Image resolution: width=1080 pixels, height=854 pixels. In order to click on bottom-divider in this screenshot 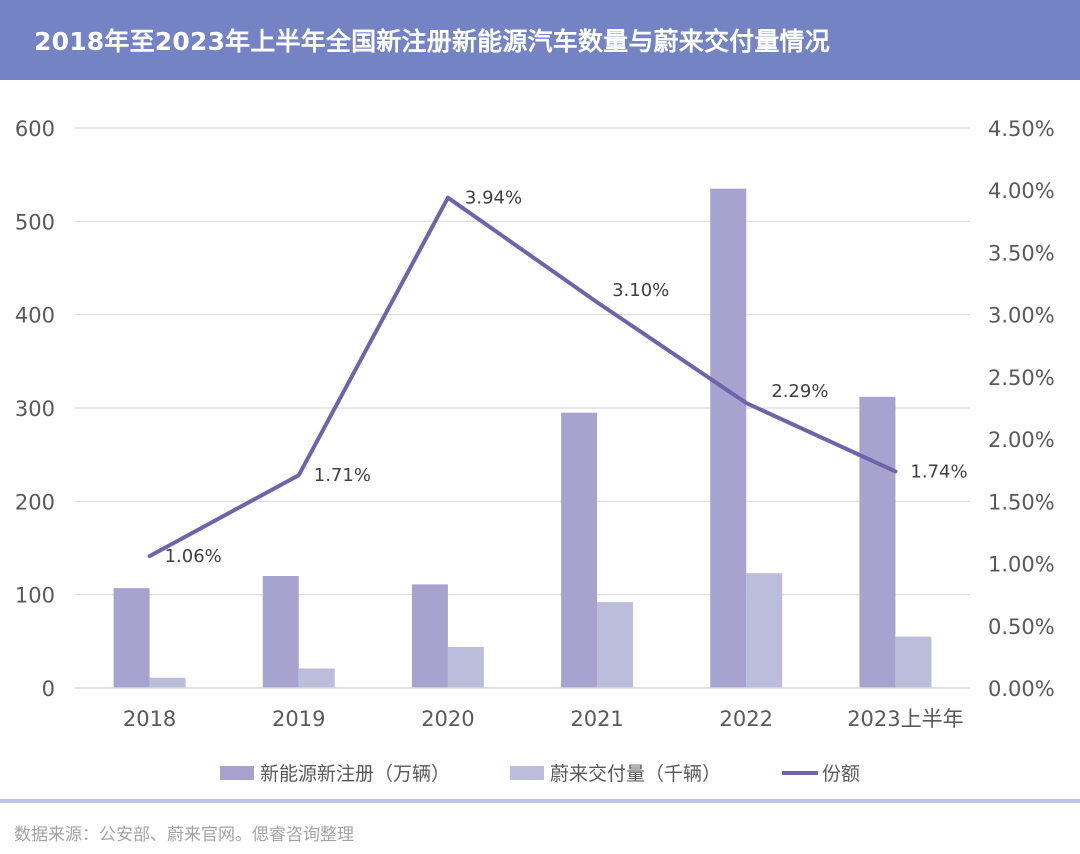, I will do `click(540, 801)`.